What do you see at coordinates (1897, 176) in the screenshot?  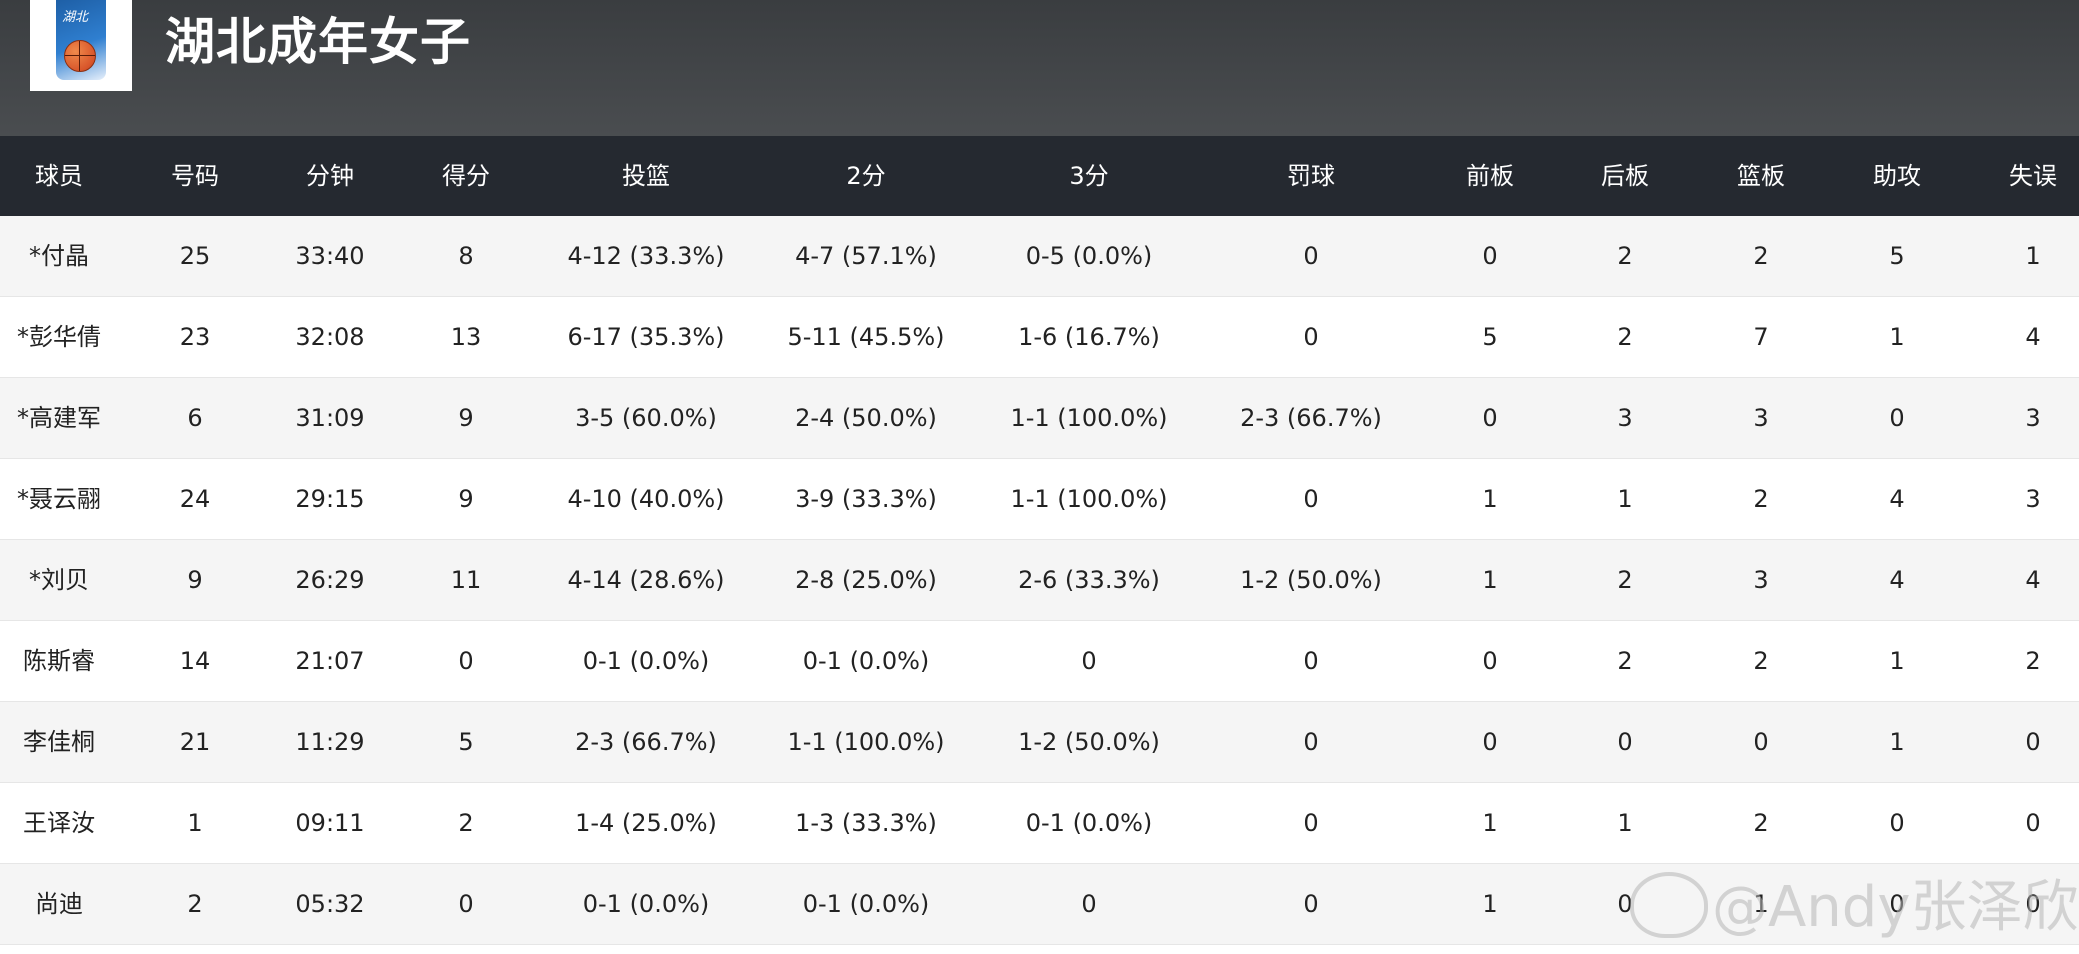 I see `column-header-ast: 助攻` at bounding box center [1897, 176].